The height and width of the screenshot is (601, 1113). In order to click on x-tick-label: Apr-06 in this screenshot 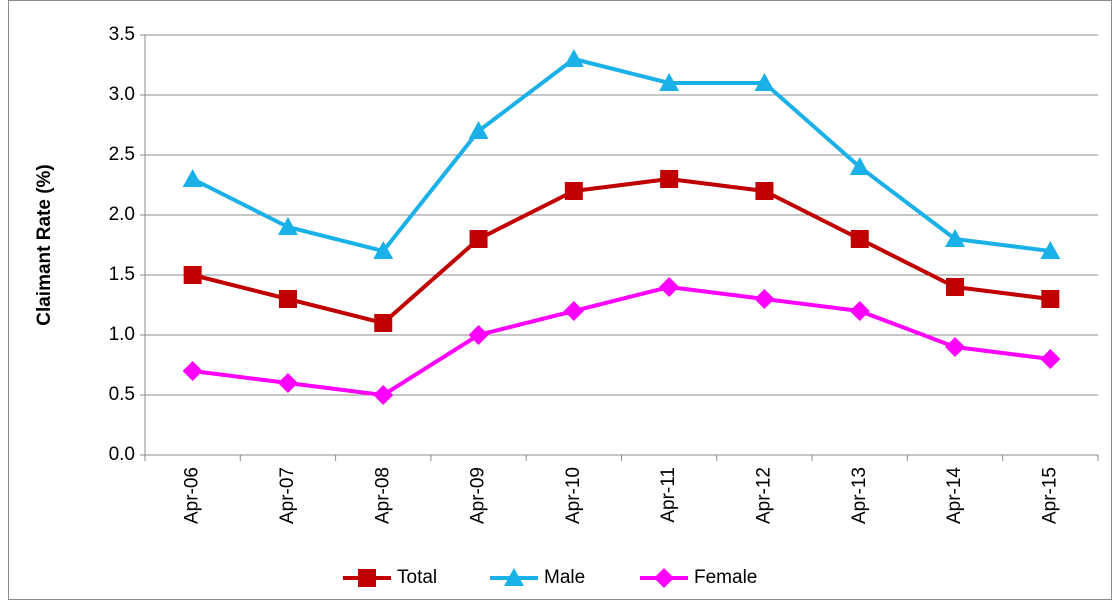, I will do `click(192, 495)`.